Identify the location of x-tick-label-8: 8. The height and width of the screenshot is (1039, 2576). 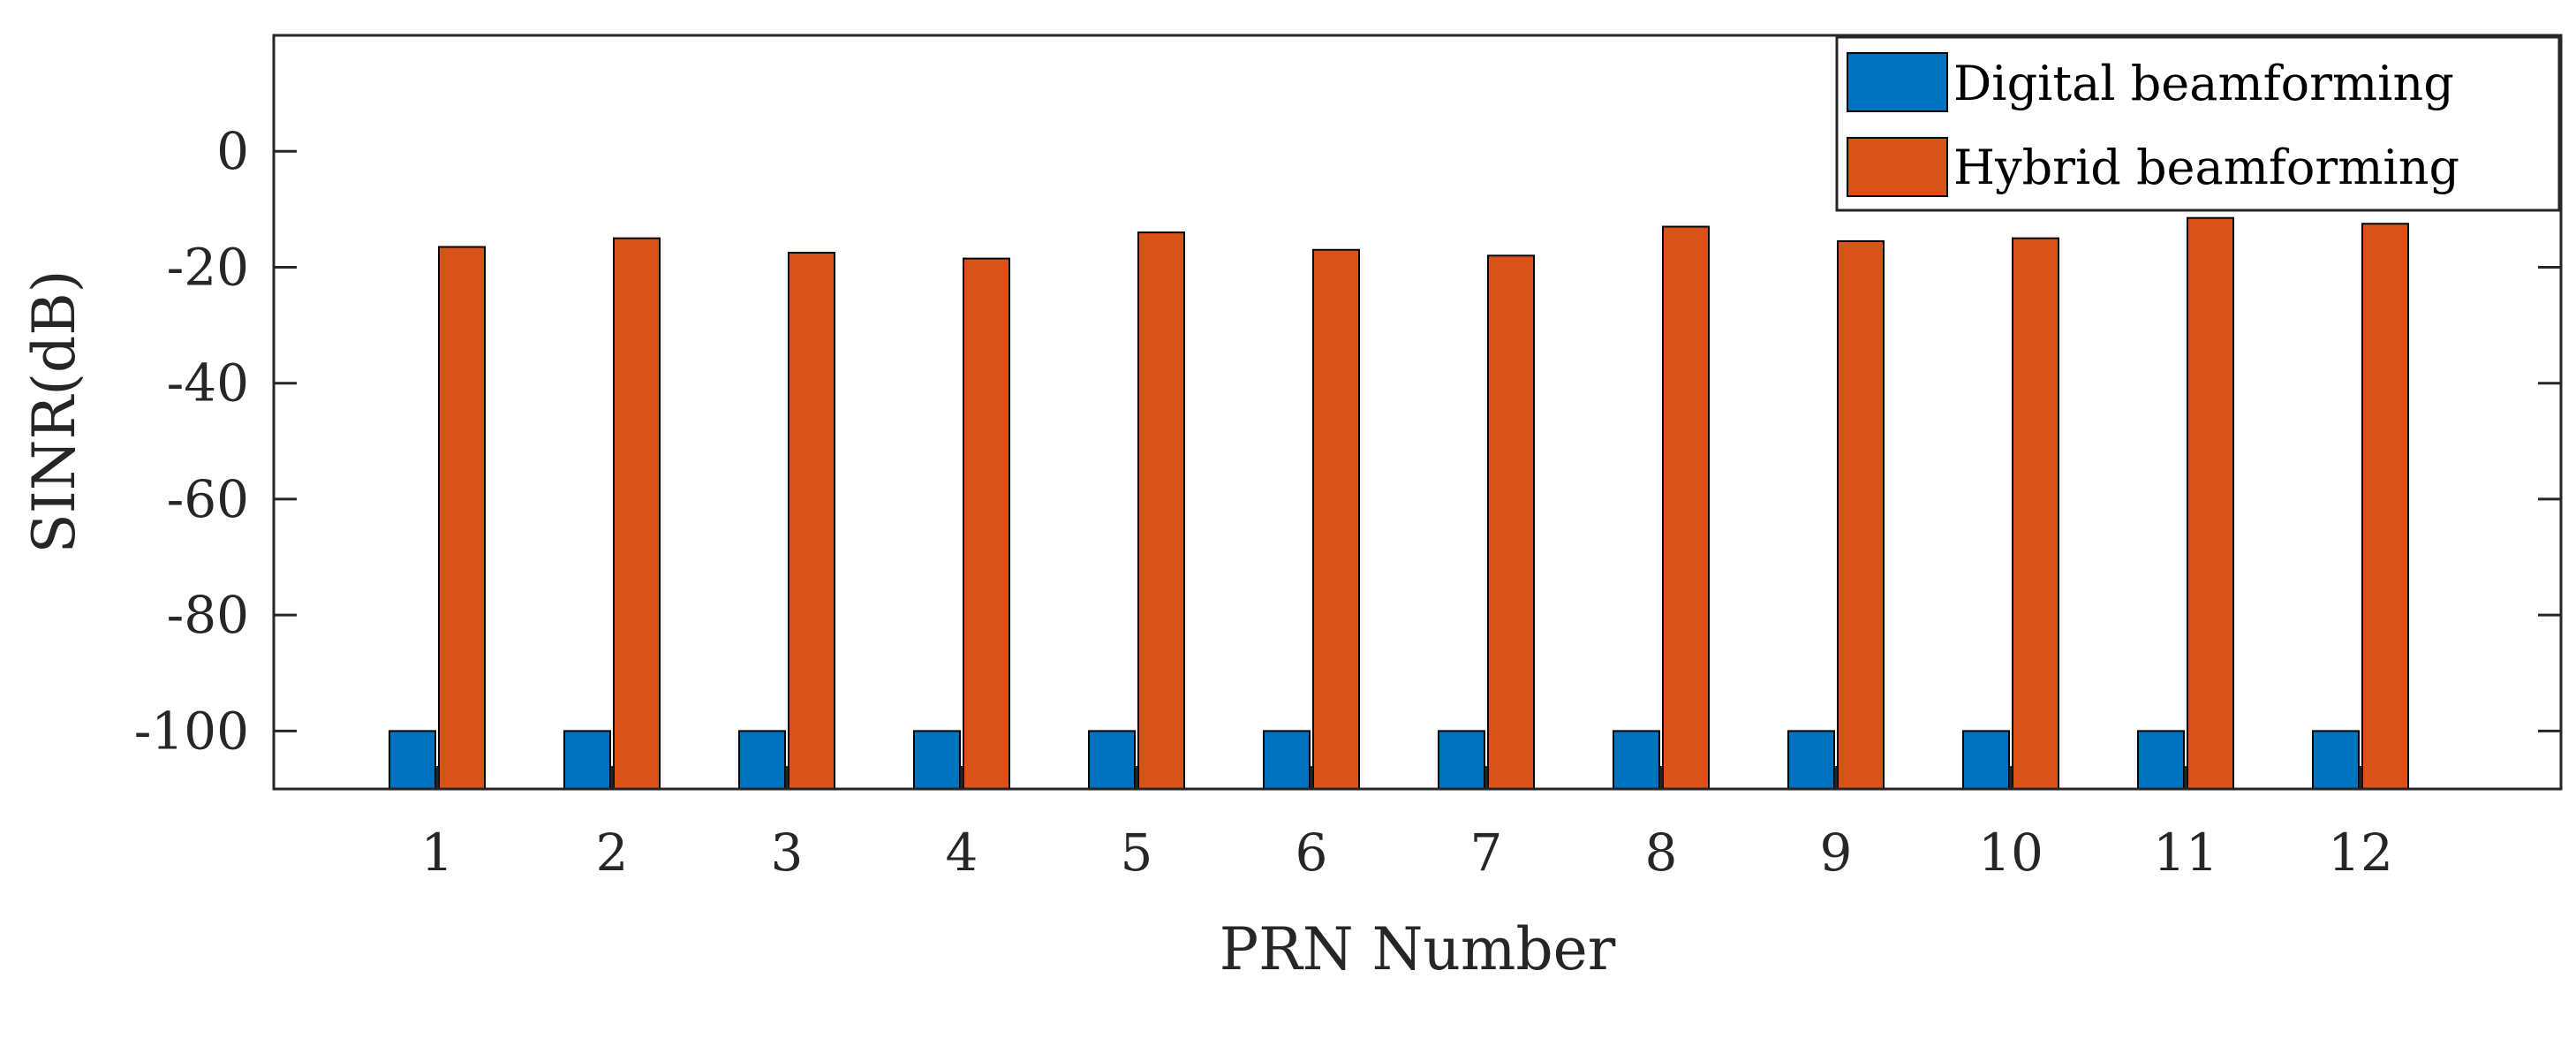
(1661, 853).